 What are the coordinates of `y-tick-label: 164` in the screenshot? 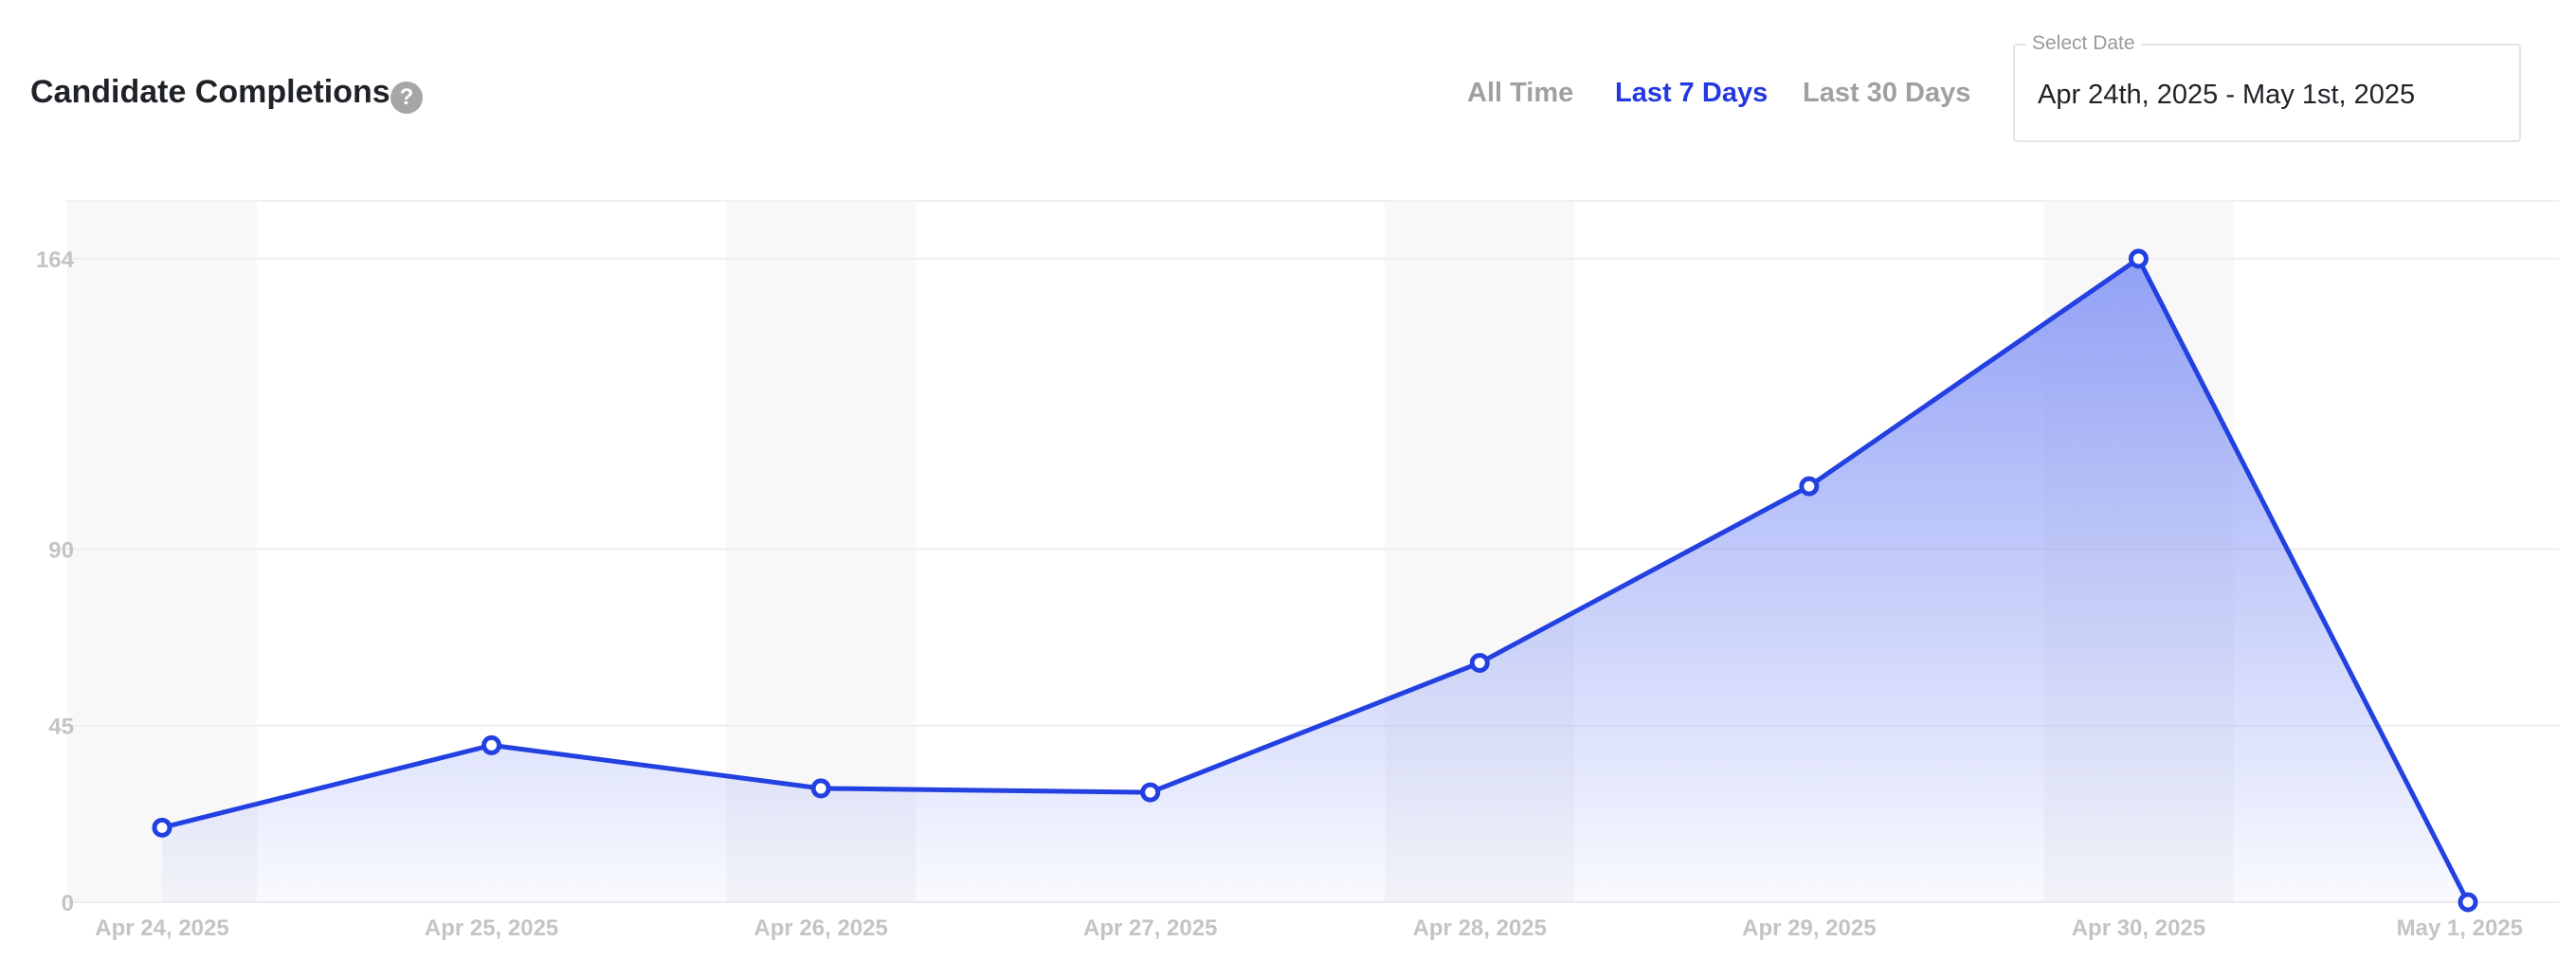 It's located at (55, 260).